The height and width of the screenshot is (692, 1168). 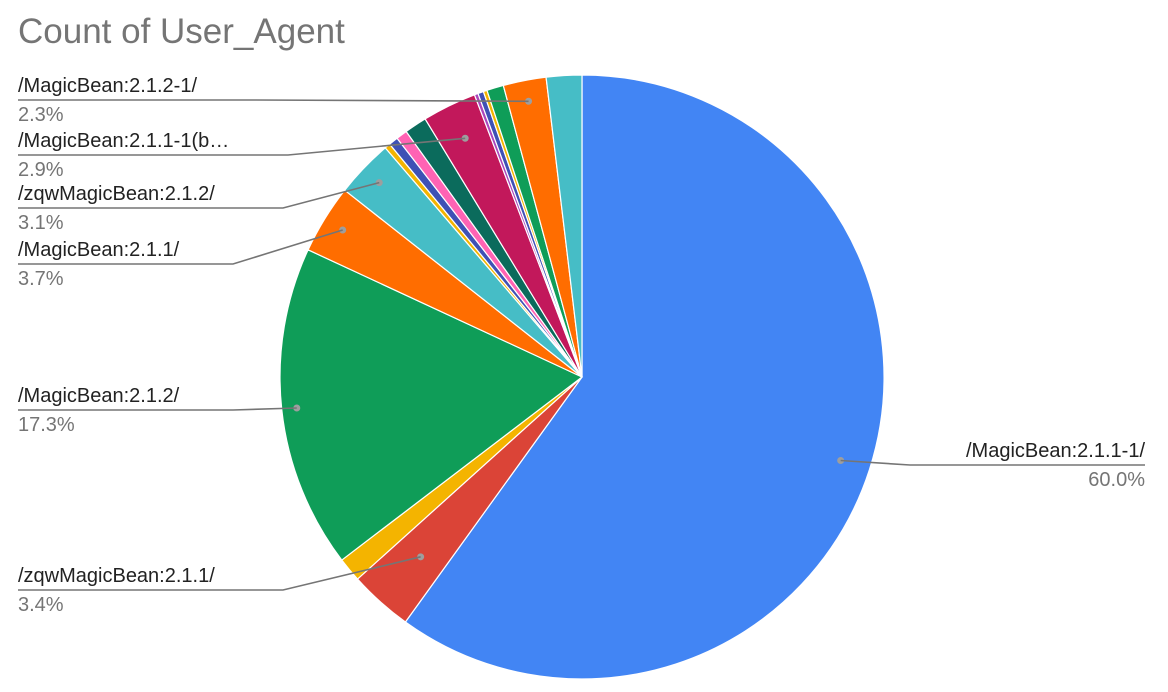 I want to click on slice-label-percent: 2.3%, so click(x=41, y=115).